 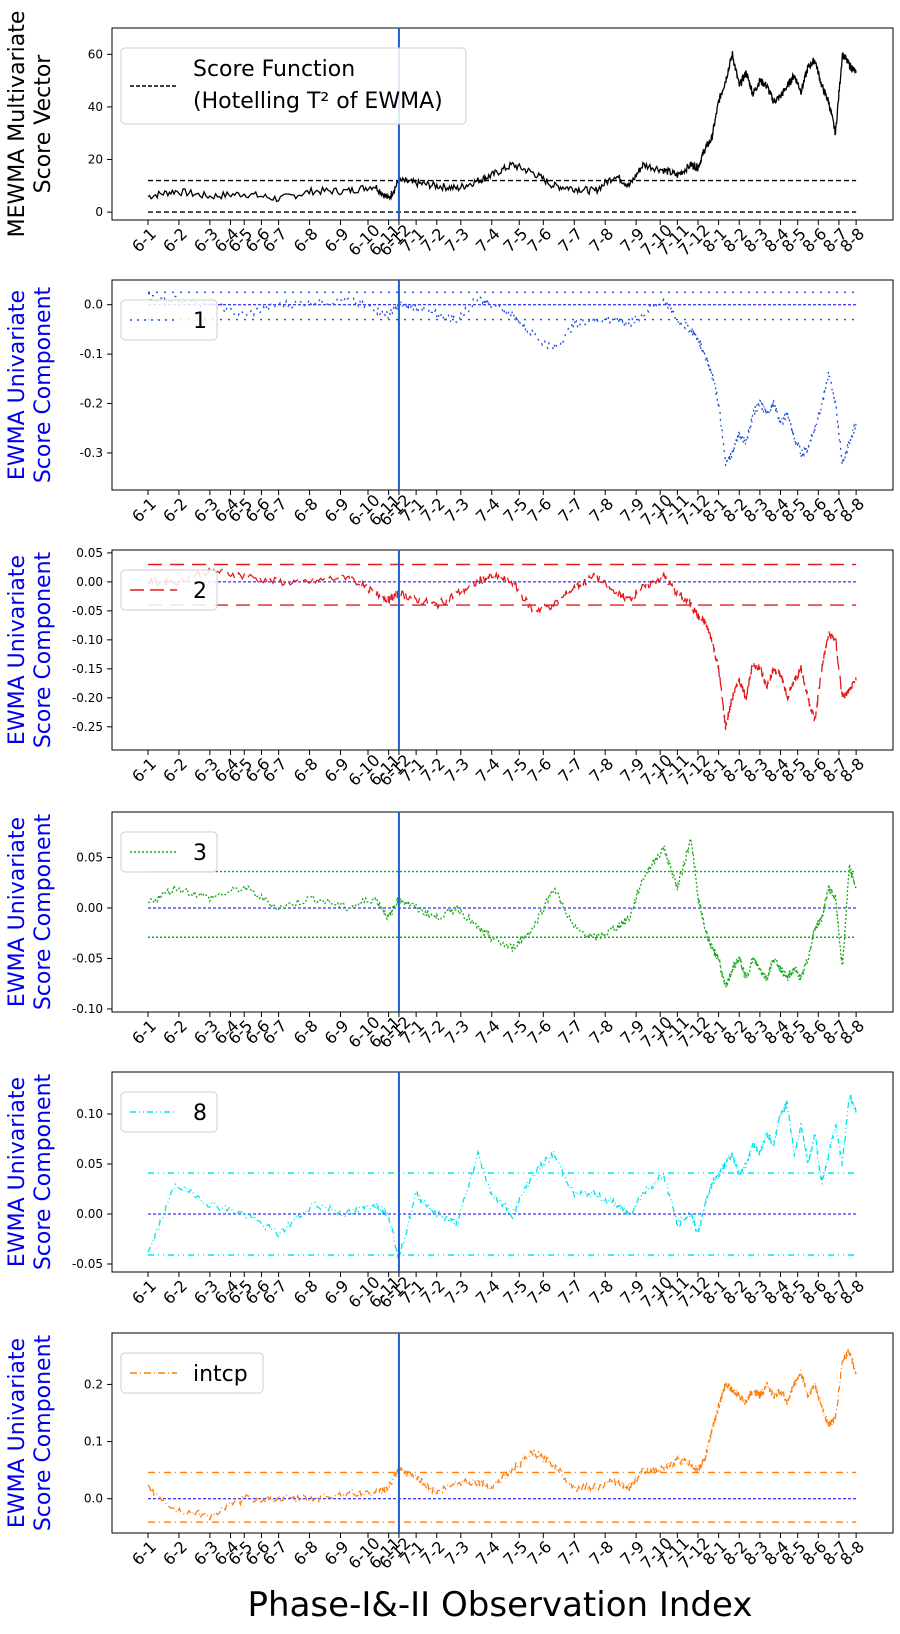 I want to click on y-tick-label: 0.2, so click(x=93, y=1384).